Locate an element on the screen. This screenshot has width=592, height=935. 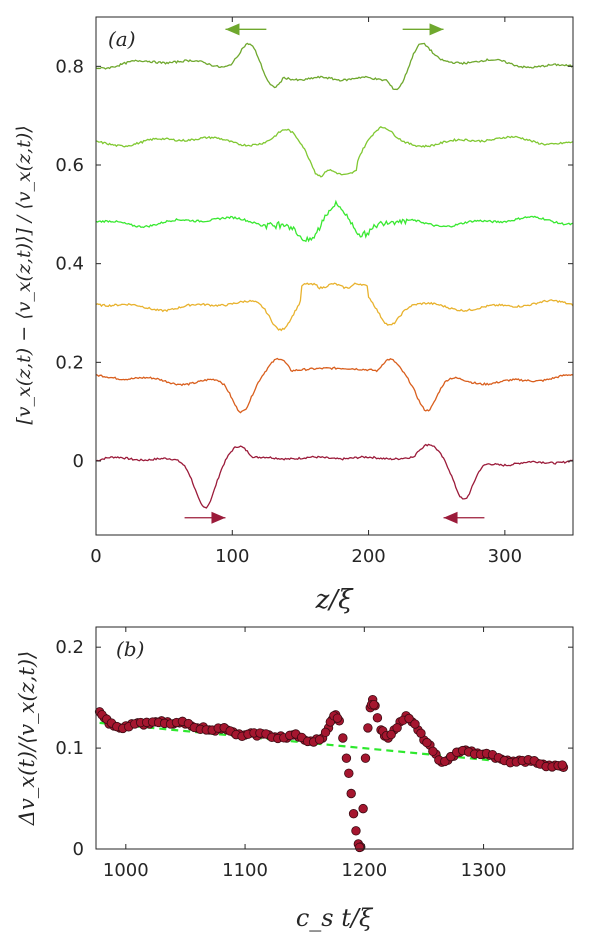
x-tick-label: 1200 is located at coordinates (364, 870).